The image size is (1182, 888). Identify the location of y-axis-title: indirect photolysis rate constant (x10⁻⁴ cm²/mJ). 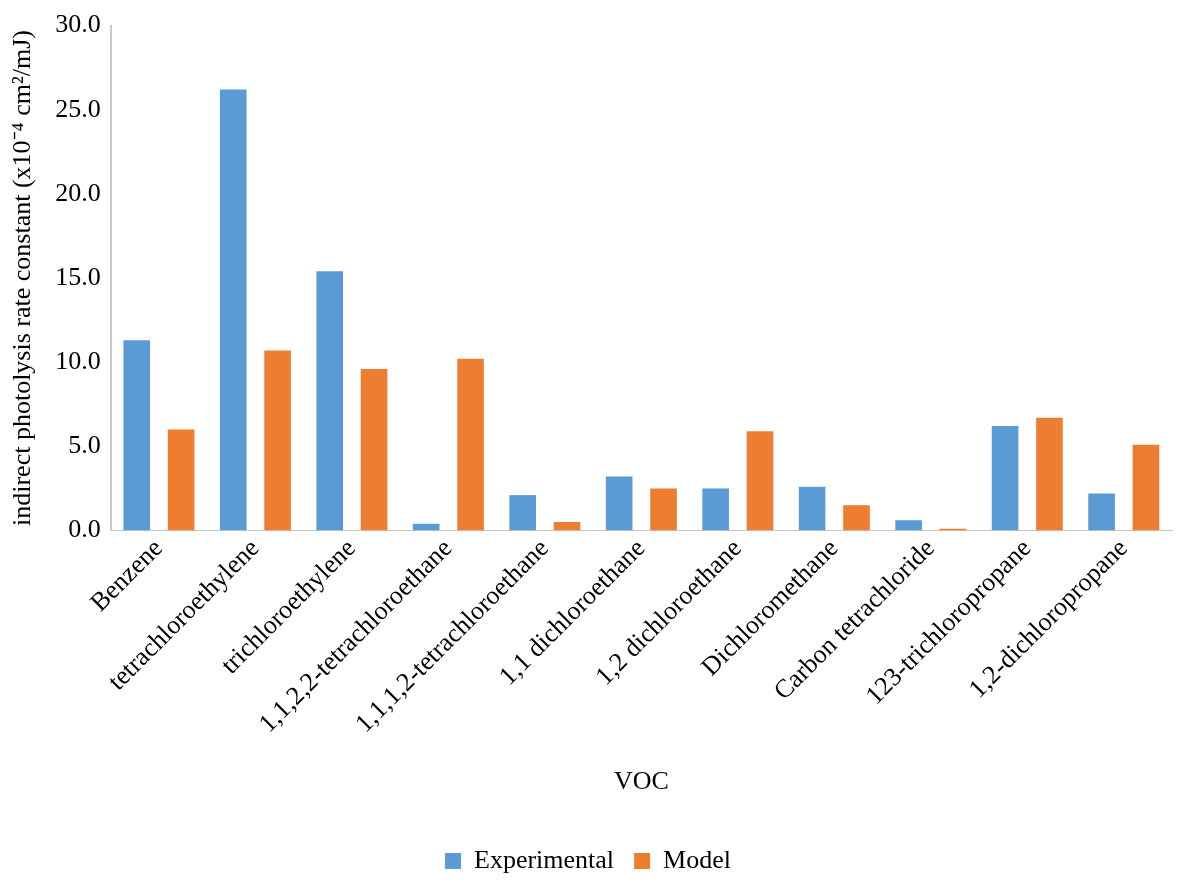
(22, 278).